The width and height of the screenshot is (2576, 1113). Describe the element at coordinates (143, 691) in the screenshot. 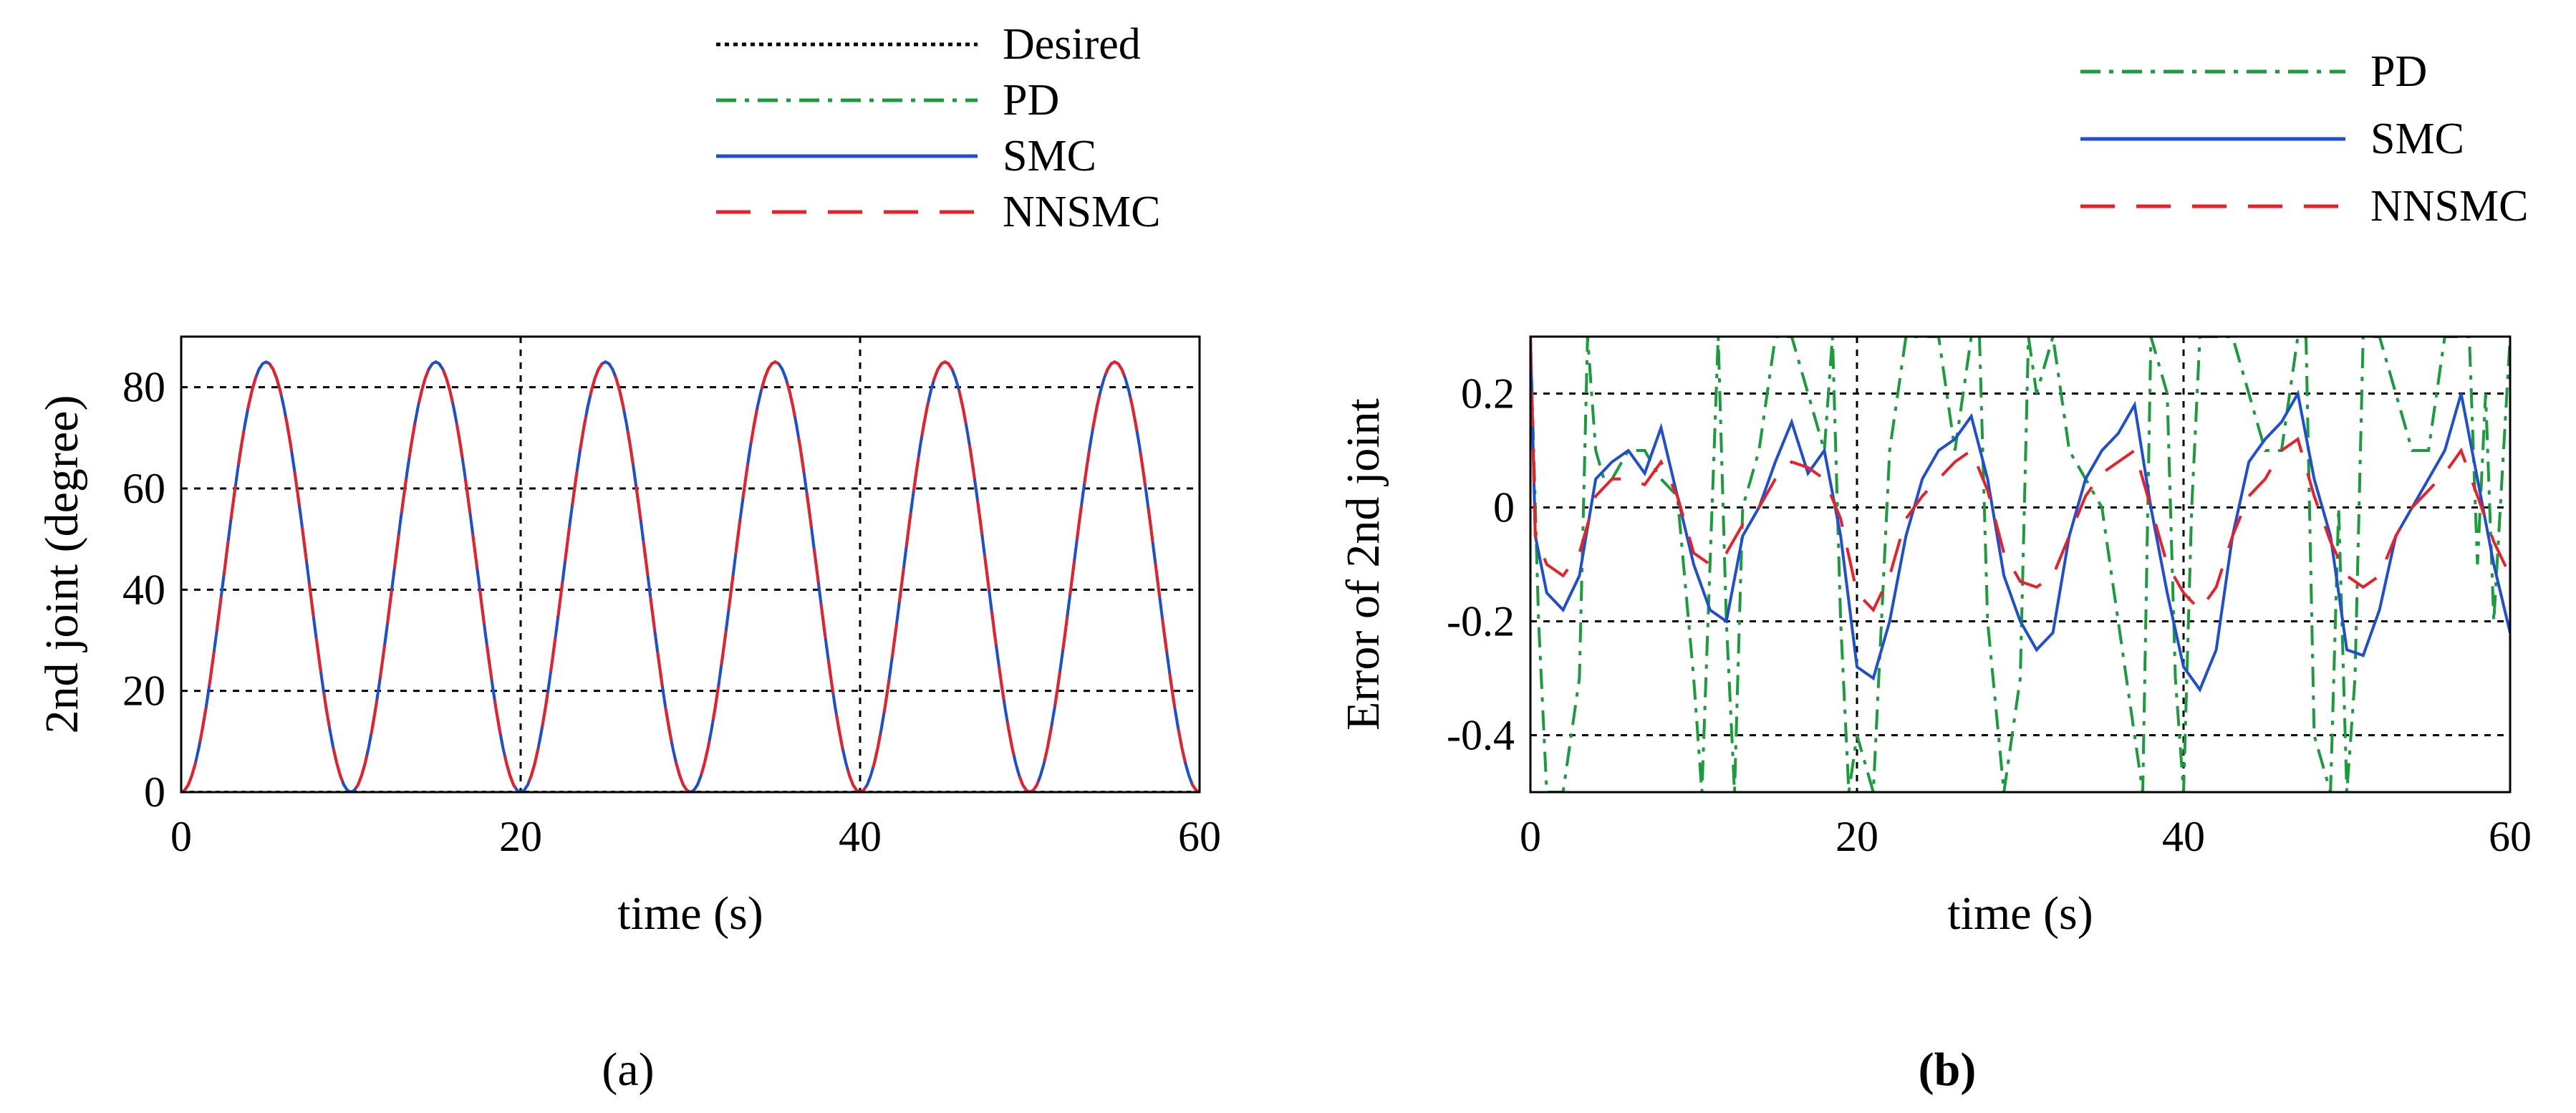

I see `y-tick-label: 20` at that location.